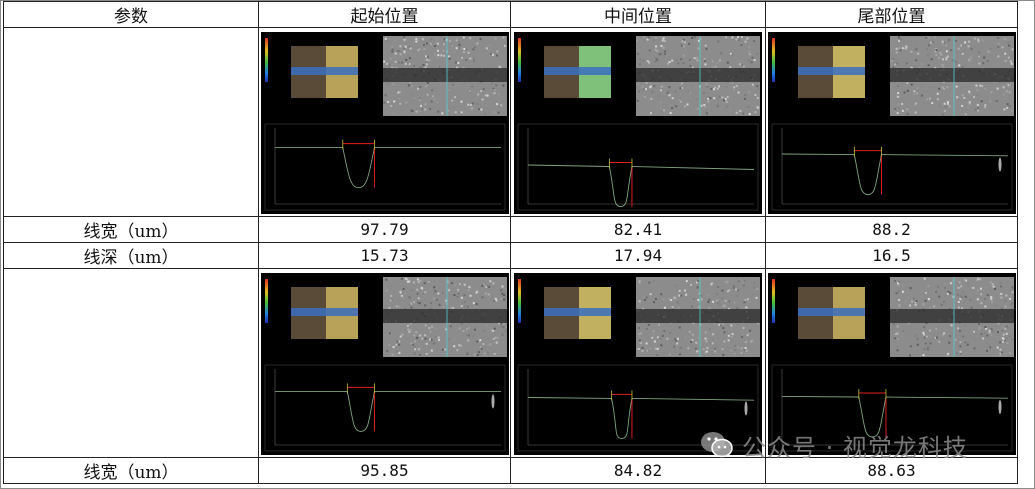 The height and width of the screenshot is (489, 1035). I want to click on header-end-position: 尾部位置, so click(891, 14).